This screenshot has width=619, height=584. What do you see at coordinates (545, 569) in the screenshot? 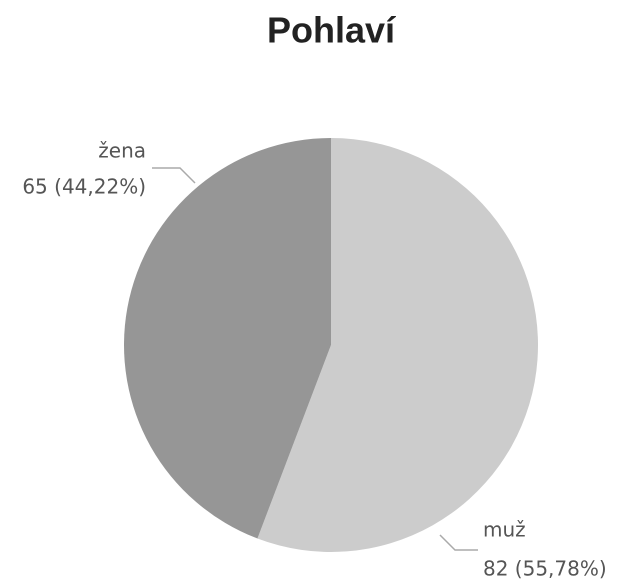
I see `value-label: 82 (55,78%)` at bounding box center [545, 569].